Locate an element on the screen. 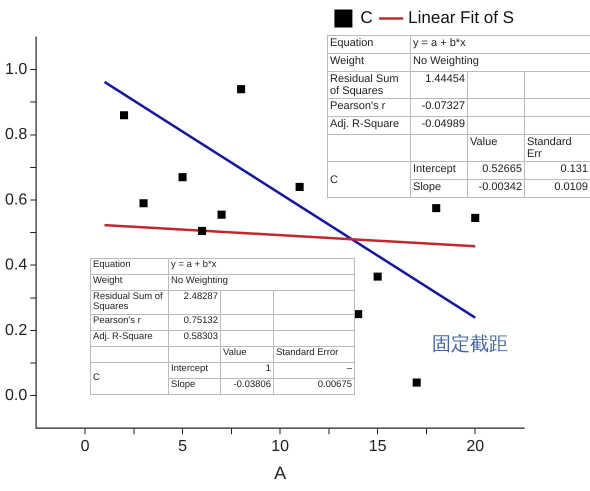 The width and height of the screenshot is (590, 491). x-tick-label: 10 is located at coordinates (280, 447).